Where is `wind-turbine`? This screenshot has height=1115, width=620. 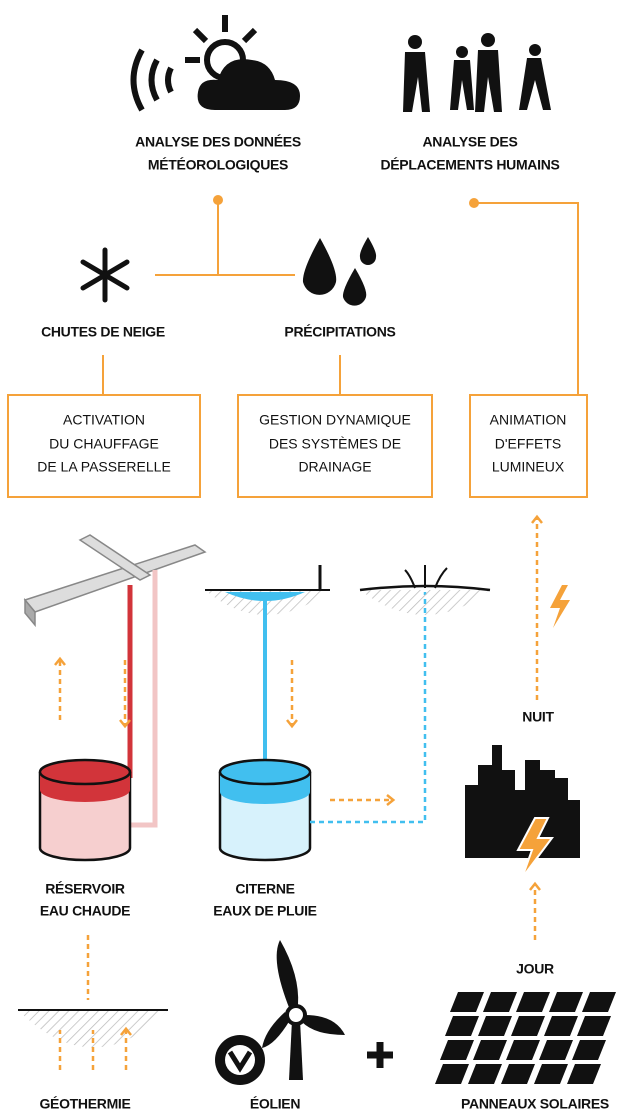 wind-turbine is located at coordinates (303, 1010).